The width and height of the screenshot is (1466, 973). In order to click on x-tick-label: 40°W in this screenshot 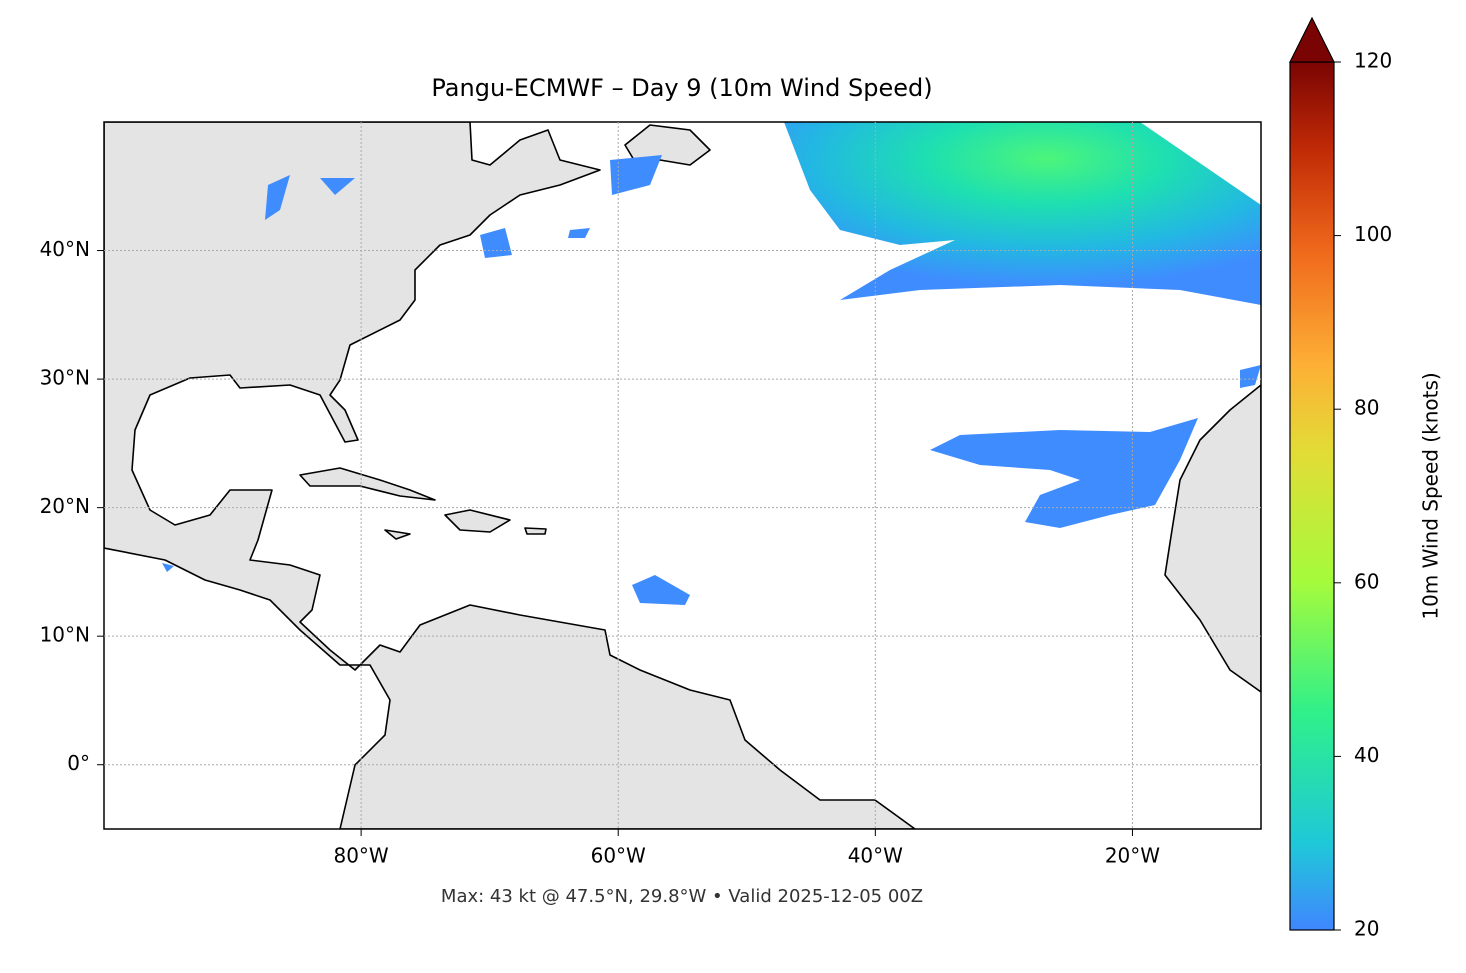, I will do `click(875, 856)`.